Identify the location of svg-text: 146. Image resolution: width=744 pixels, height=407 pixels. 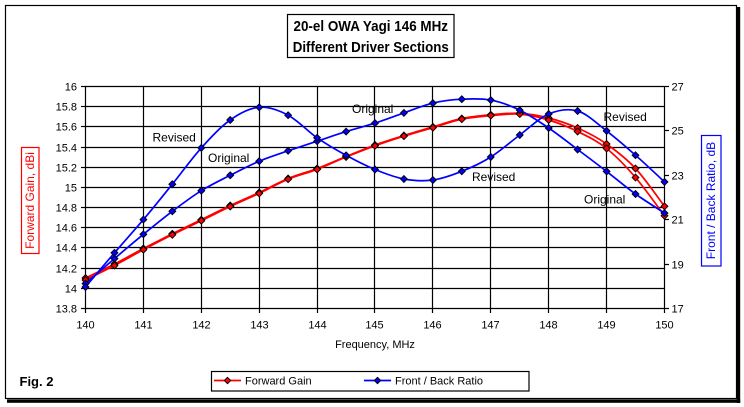
(432, 326).